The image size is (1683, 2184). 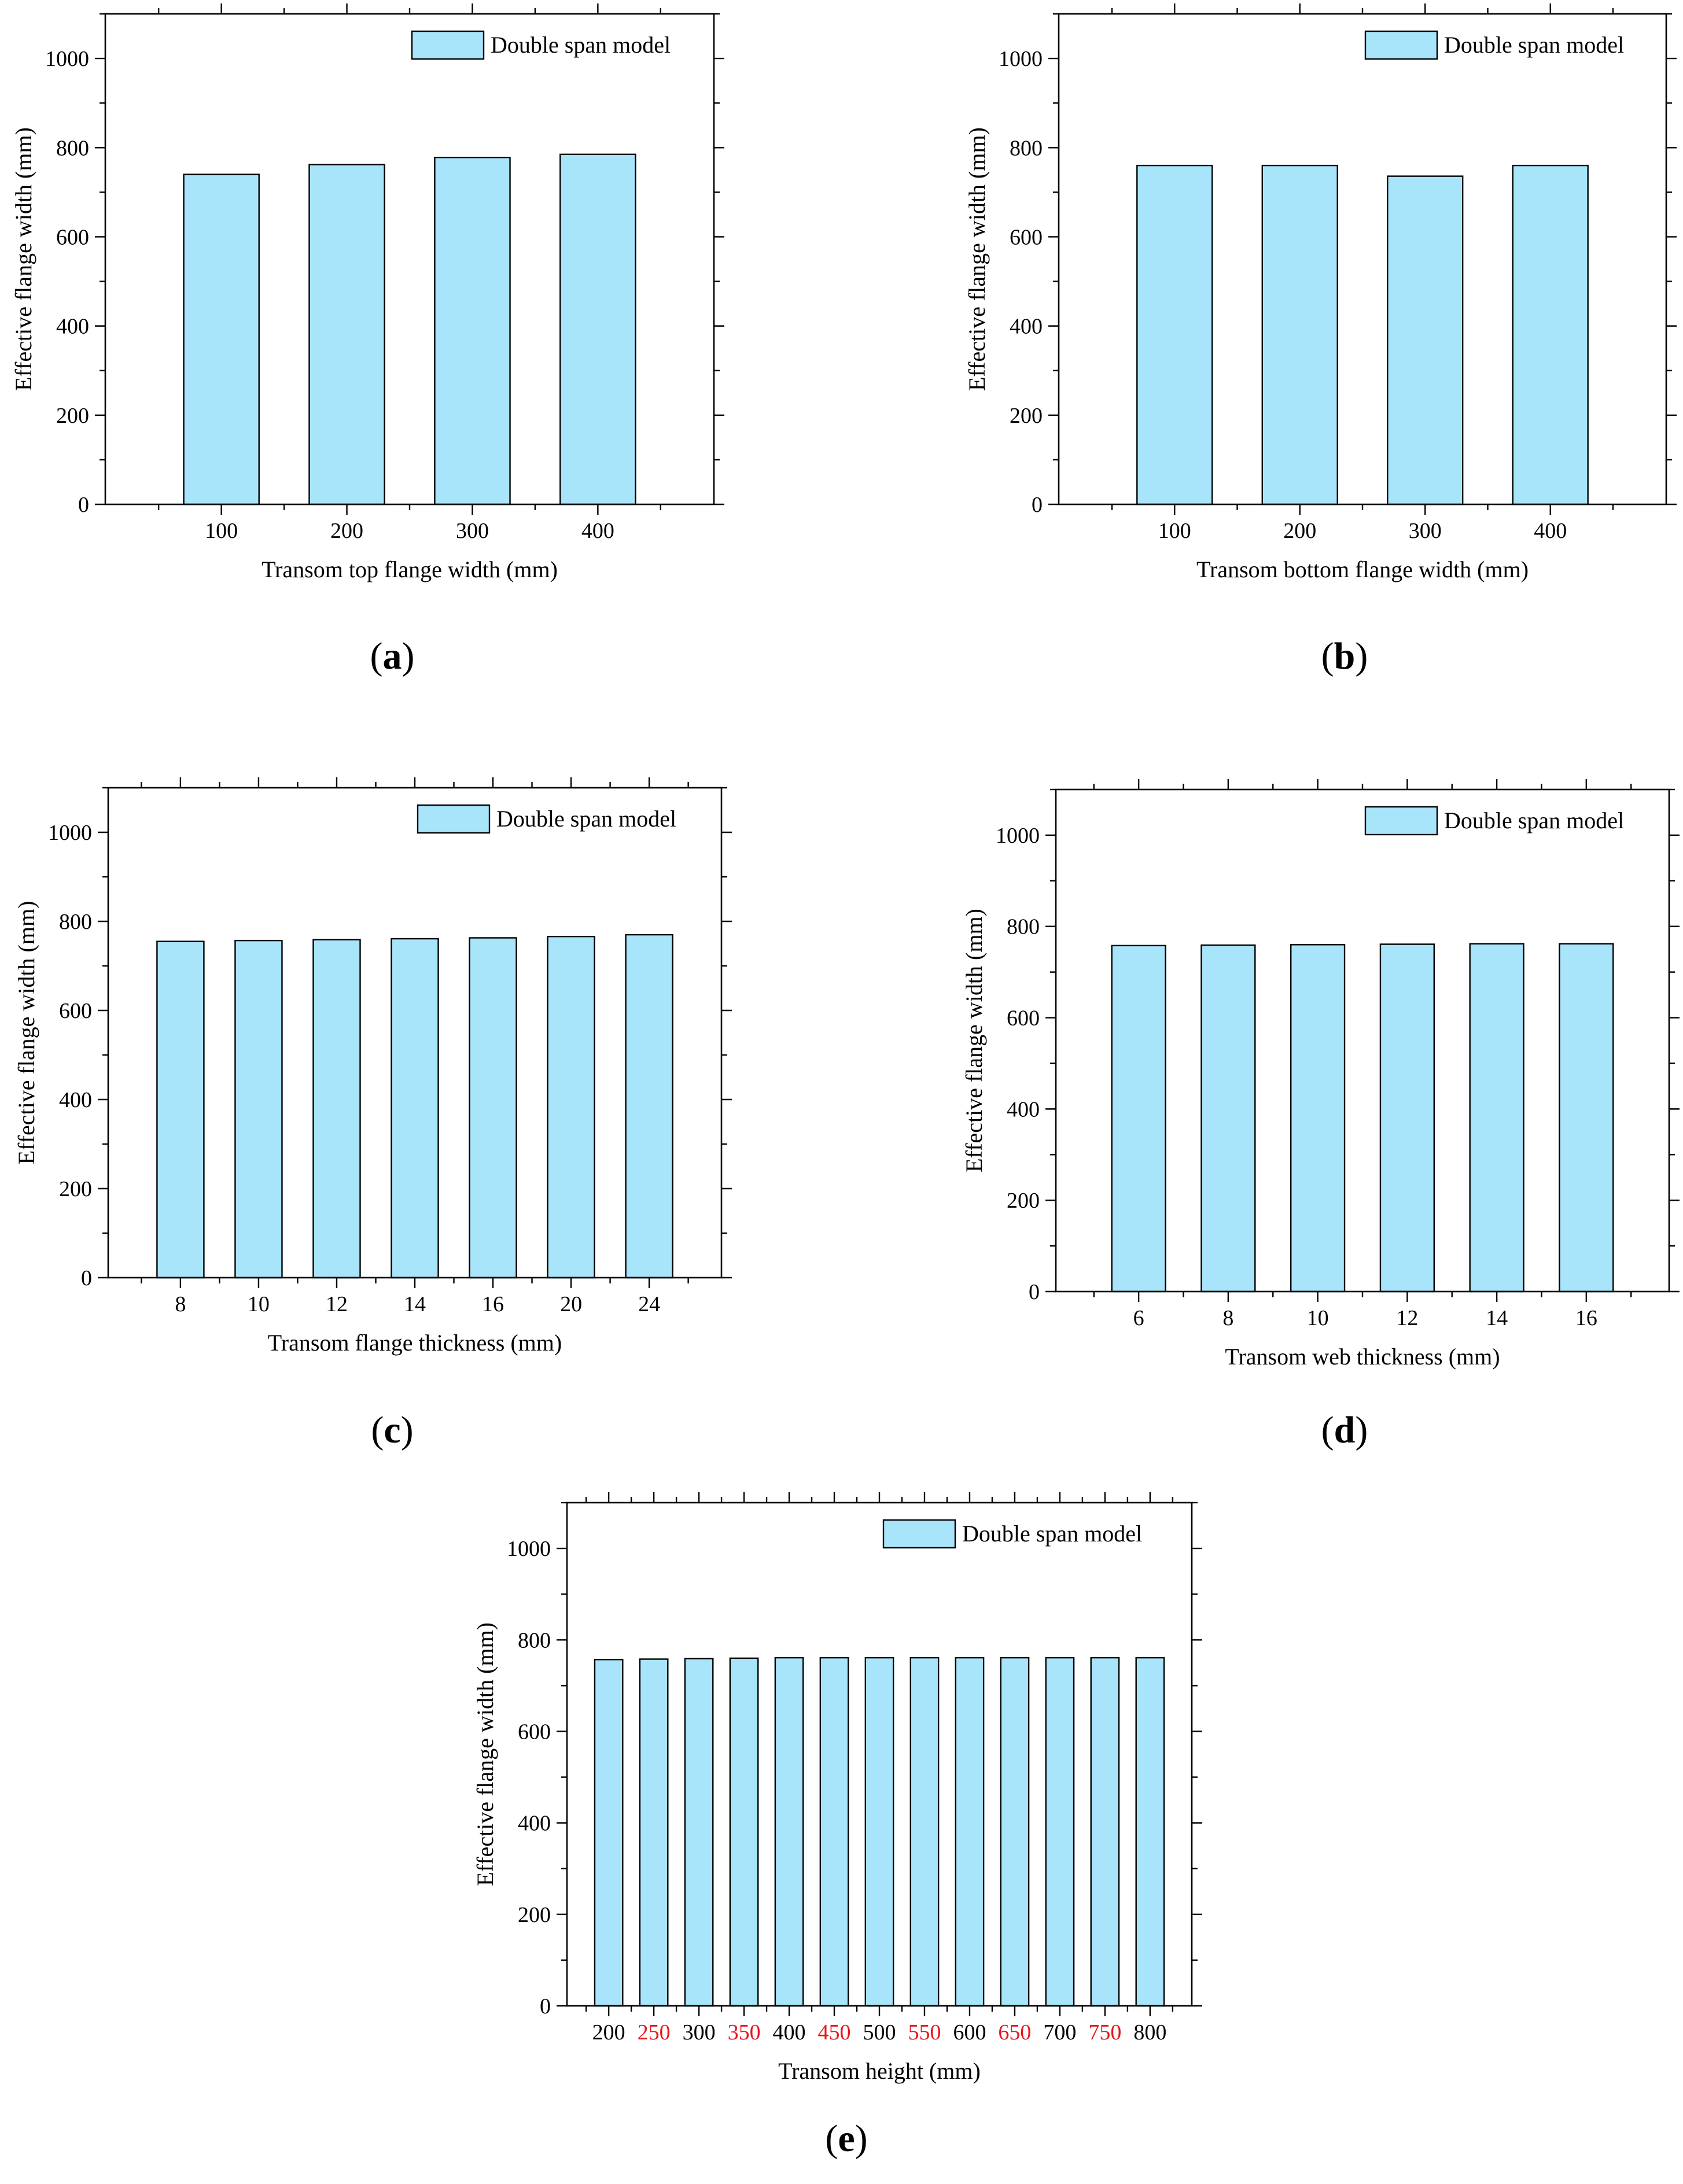 I want to click on panel-label: (c), so click(x=392, y=1430).